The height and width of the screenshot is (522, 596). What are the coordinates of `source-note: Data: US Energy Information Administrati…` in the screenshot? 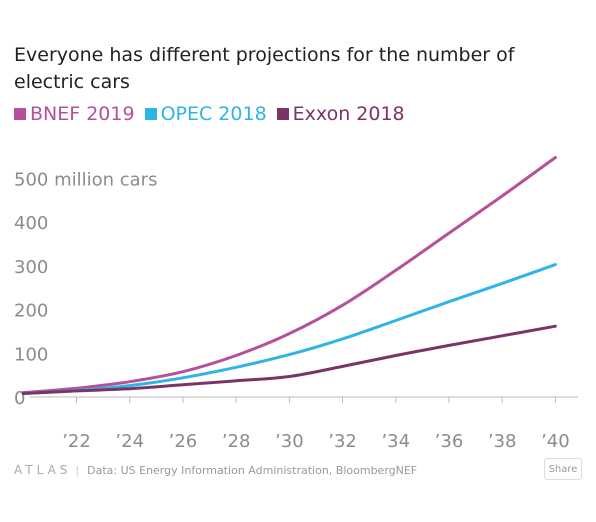 It's located at (252, 470).